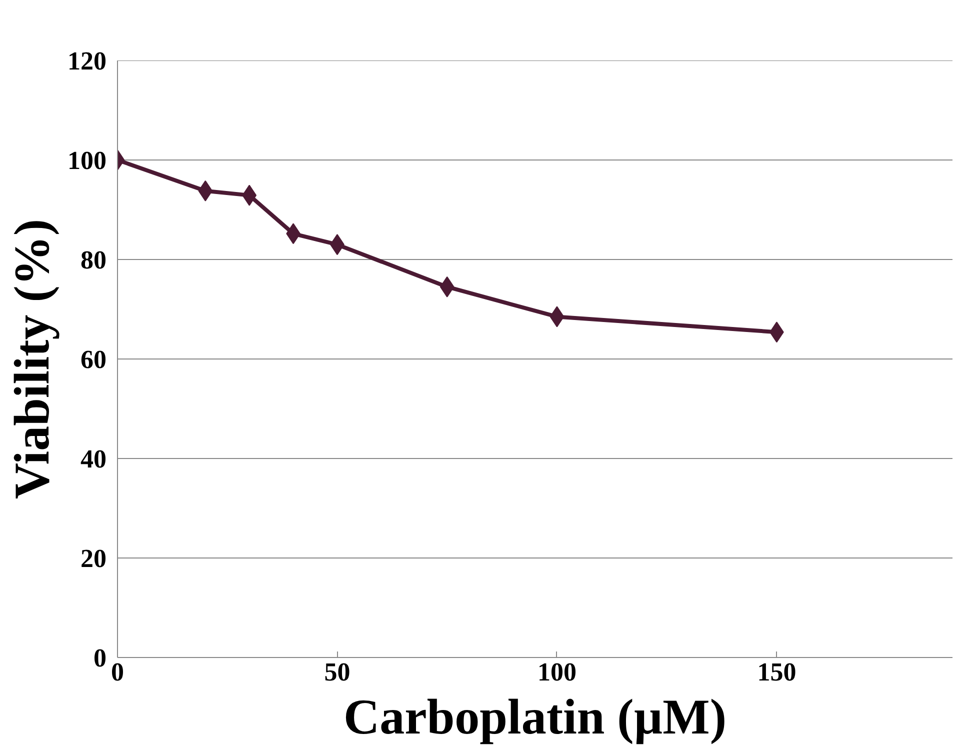 The height and width of the screenshot is (747, 954). Describe the element at coordinates (776, 672) in the screenshot. I see `x-tick-label: 150` at that location.